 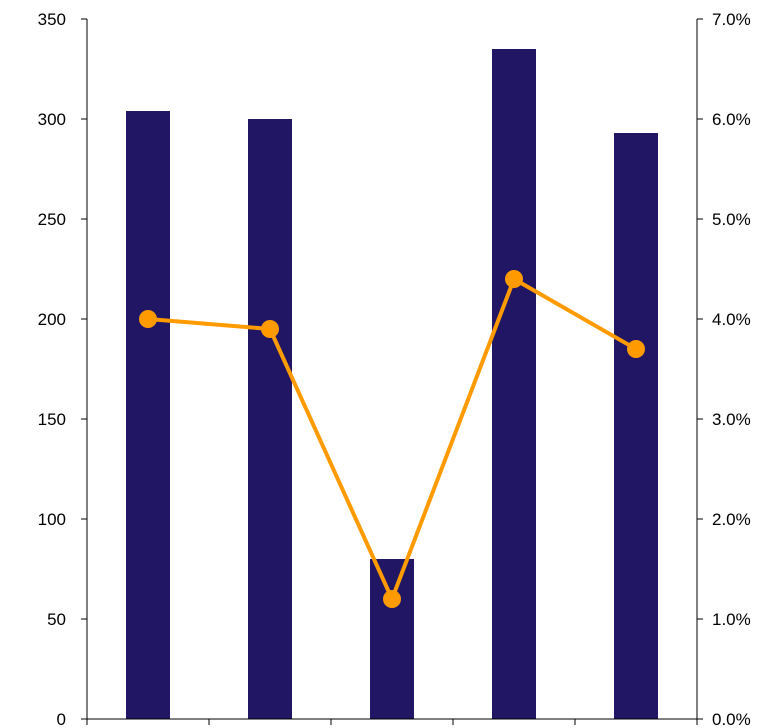 What do you see at coordinates (52, 419) in the screenshot?
I see `left-tick-label-3: 150` at bounding box center [52, 419].